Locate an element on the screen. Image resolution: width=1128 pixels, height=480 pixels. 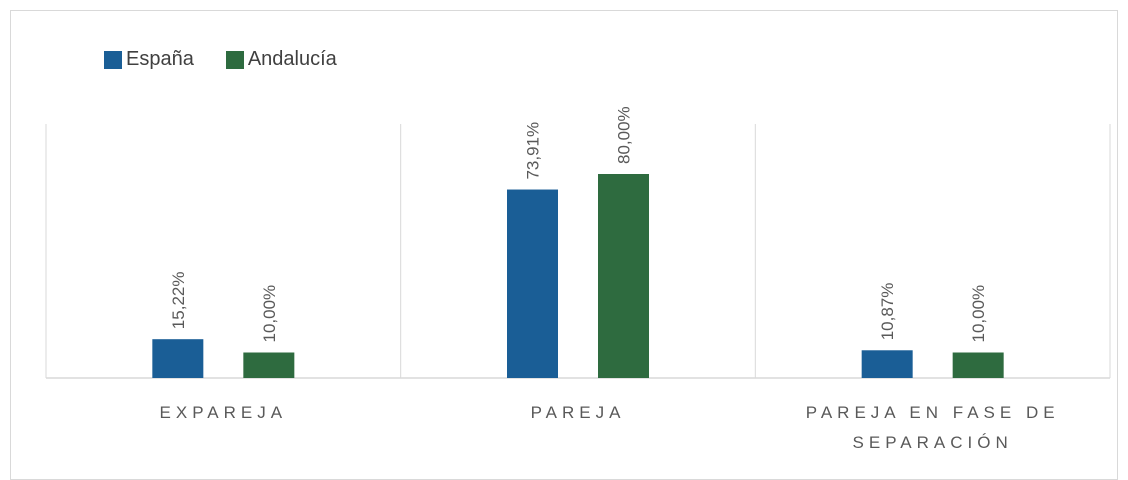
legend-item-andalucia: Andalucía is located at coordinates (281, 59).